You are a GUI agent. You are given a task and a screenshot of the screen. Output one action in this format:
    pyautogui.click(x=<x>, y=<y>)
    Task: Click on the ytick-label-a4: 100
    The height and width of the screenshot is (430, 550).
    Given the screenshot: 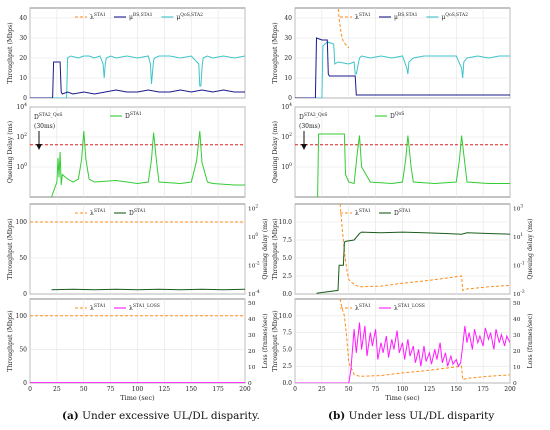 What is the action you would take?
    pyautogui.click(x=22, y=316)
    